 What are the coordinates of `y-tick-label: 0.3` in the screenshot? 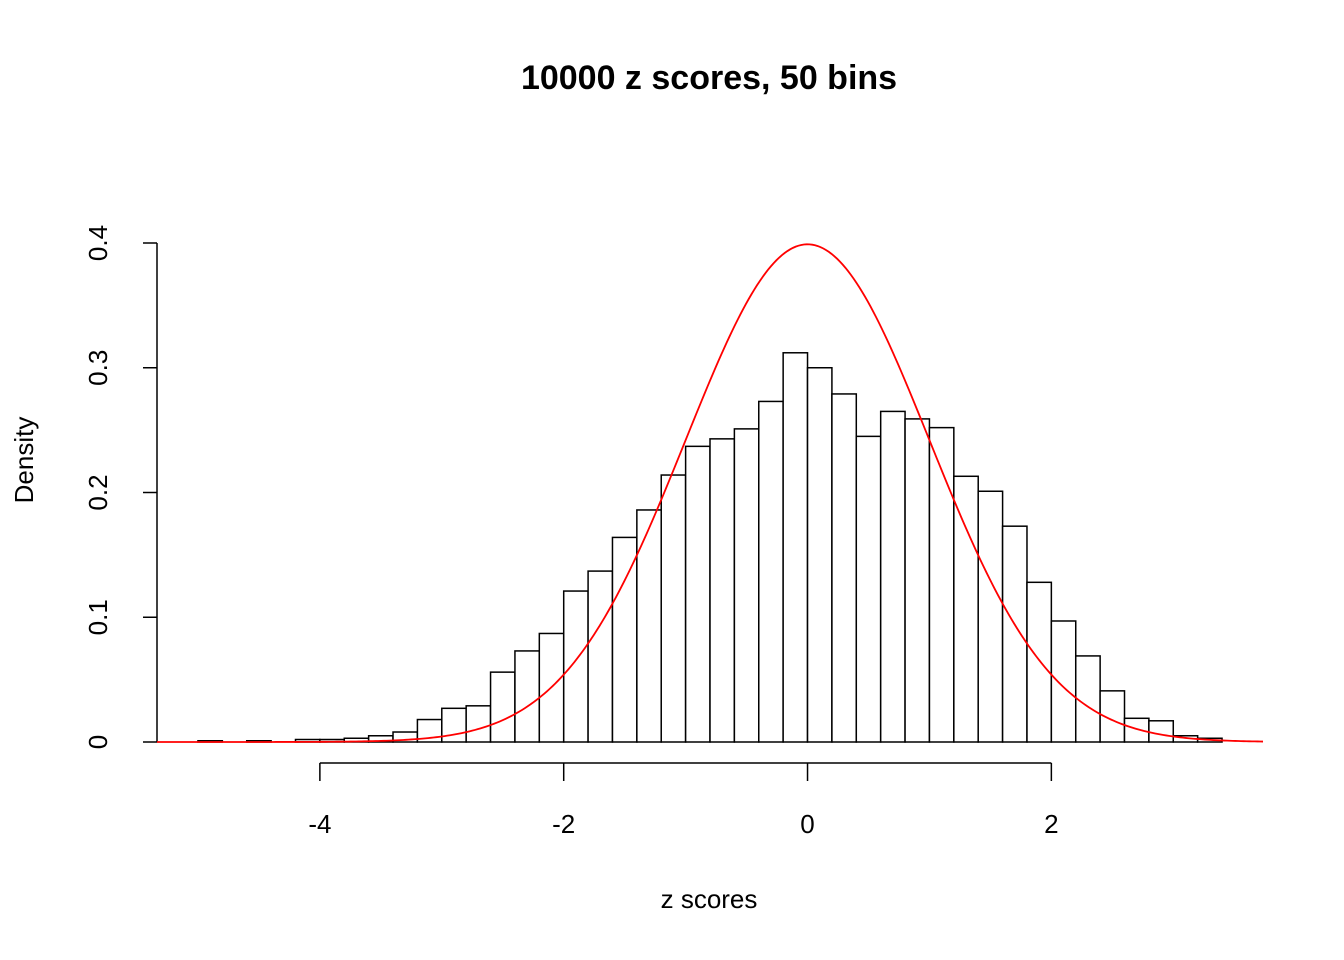 It's located at (98, 368).